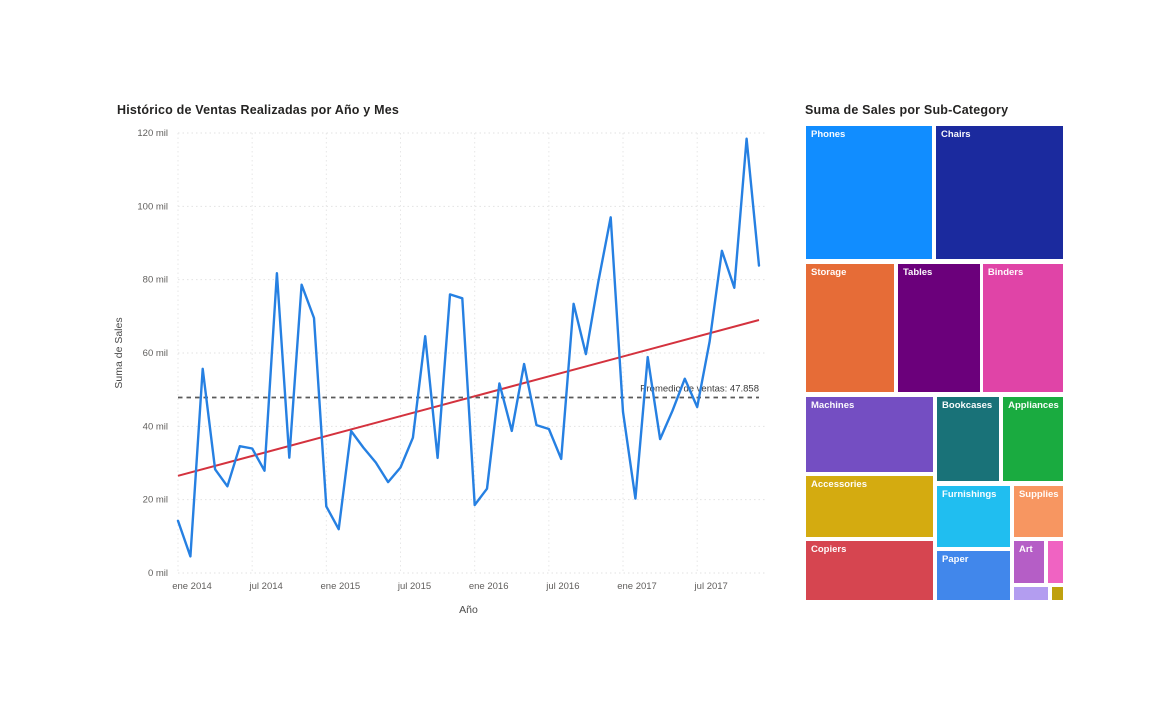 Image resolution: width=1152 pixels, height=720 pixels. I want to click on treemap-tile-binders: Binders, so click(1022, 328).